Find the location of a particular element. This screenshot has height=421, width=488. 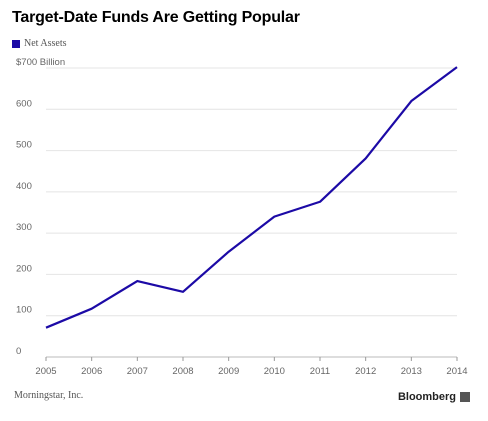

chart-title: Target-Date Funds Are Getting Popular is located at coordinates (156, 17).